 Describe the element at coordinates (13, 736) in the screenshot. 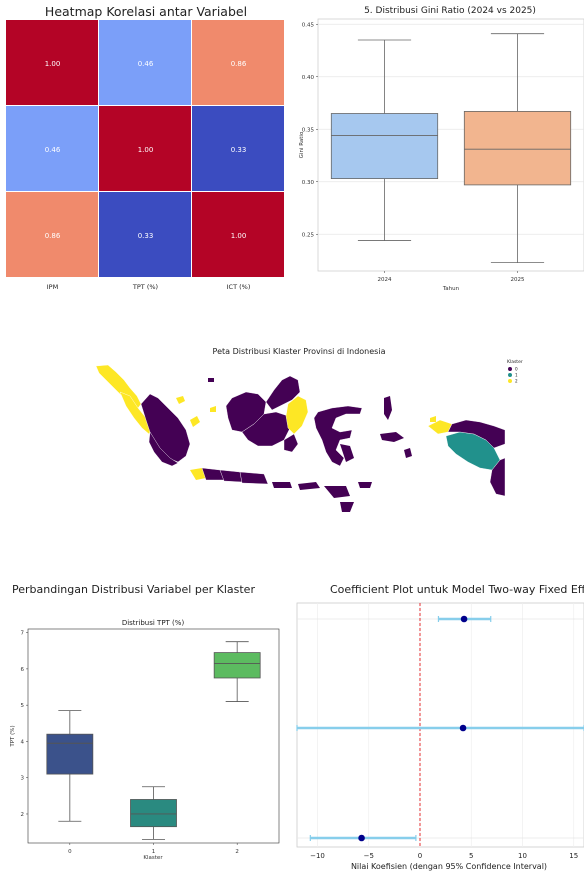

I see `cluster-y-axis-label: TPT (%)` at that location.